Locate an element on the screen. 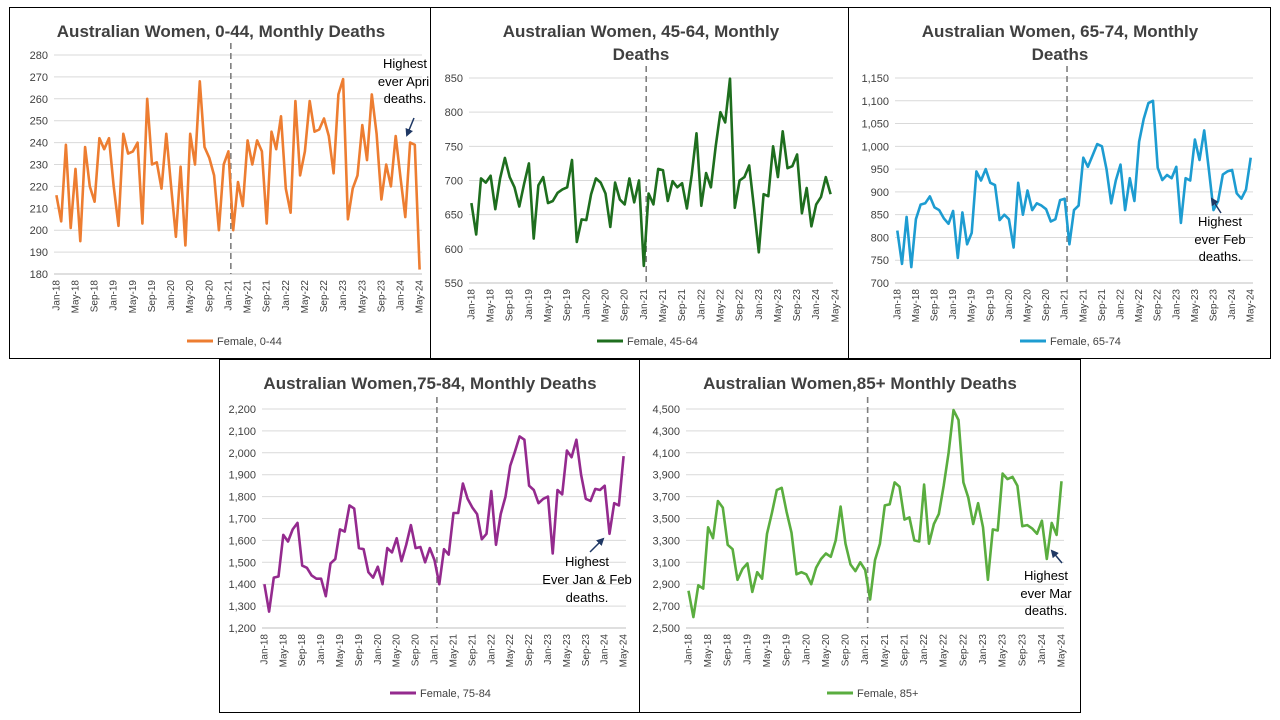 The height and width of the screenshot is (720, 1280). legend-label: Female, 75-84 is located at coordinates (455, 694).